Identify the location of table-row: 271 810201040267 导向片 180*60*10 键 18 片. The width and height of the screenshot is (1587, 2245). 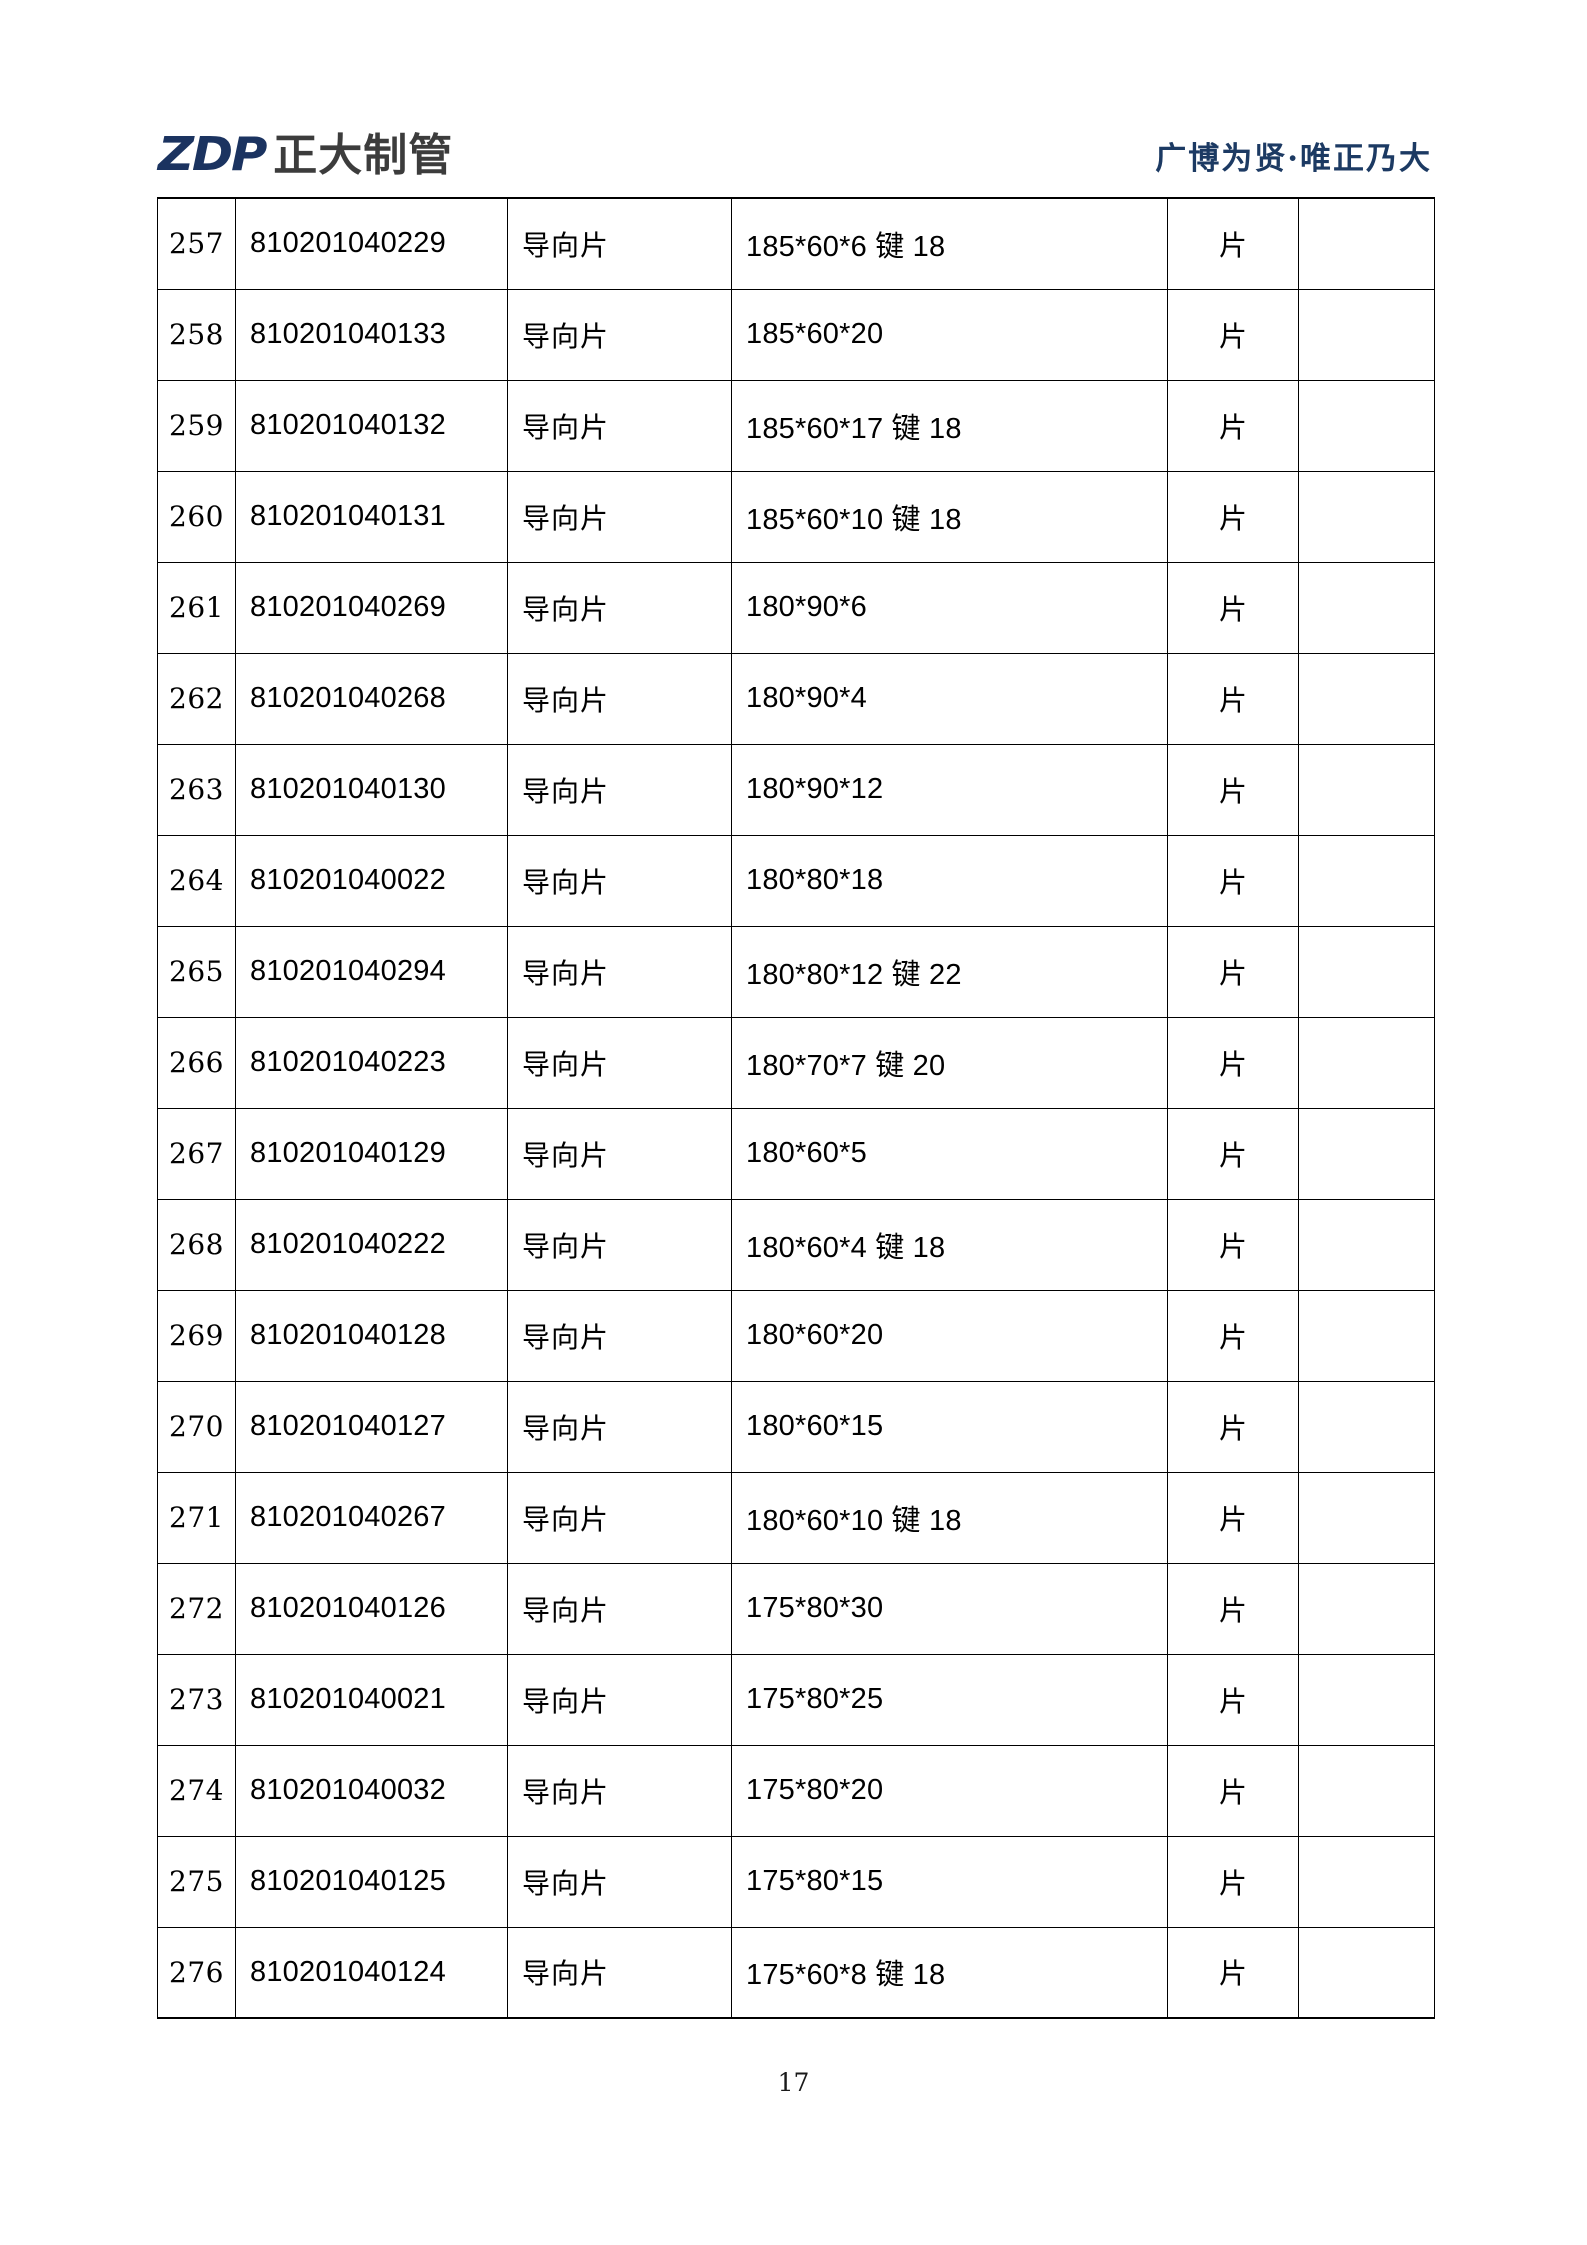
(796, 1517).